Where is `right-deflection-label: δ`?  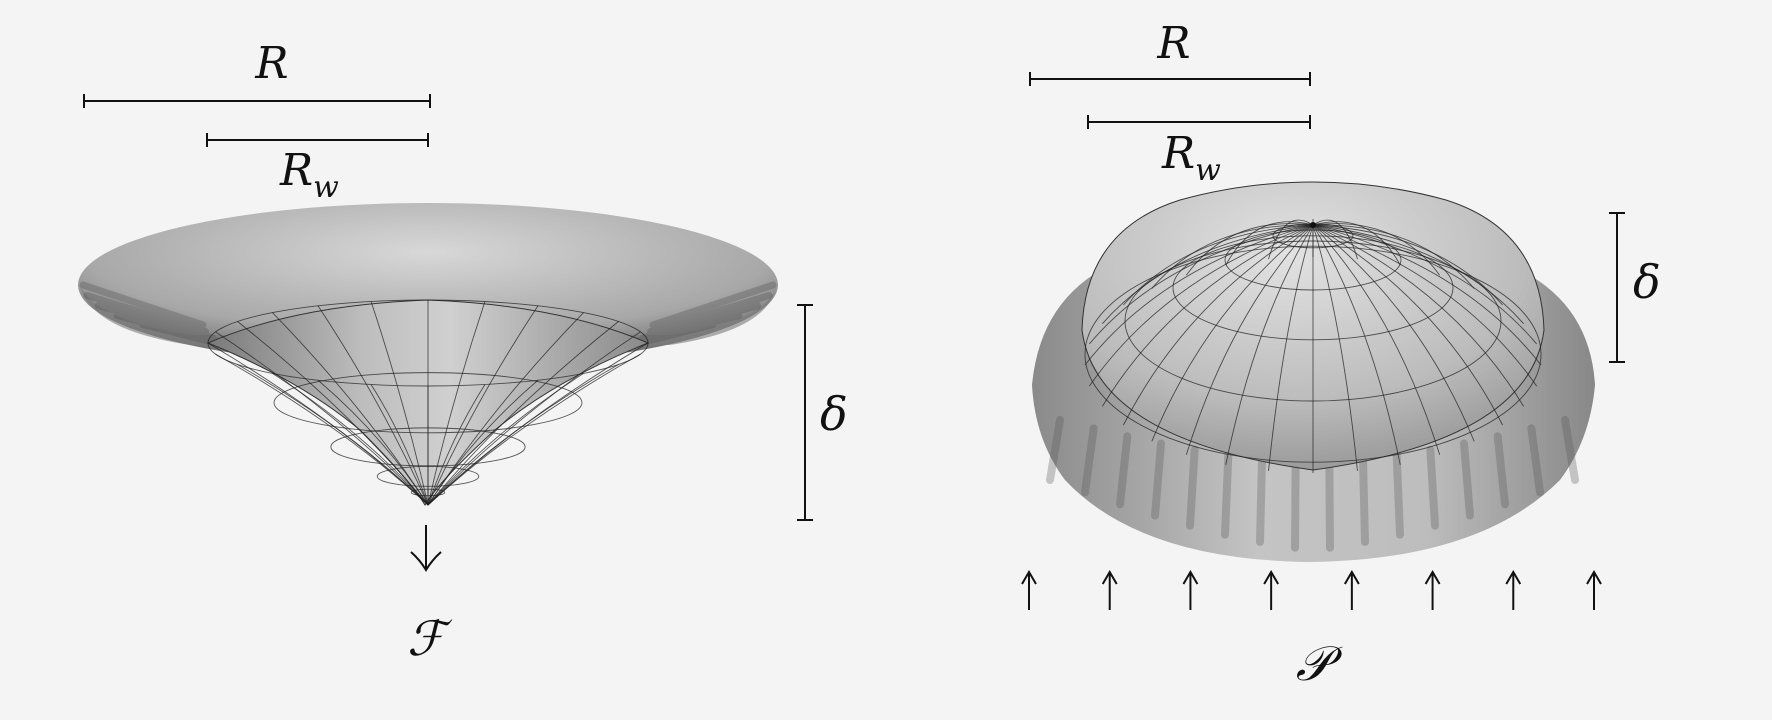 right-deflection-label: δ is located at coordinates (1647, 282).